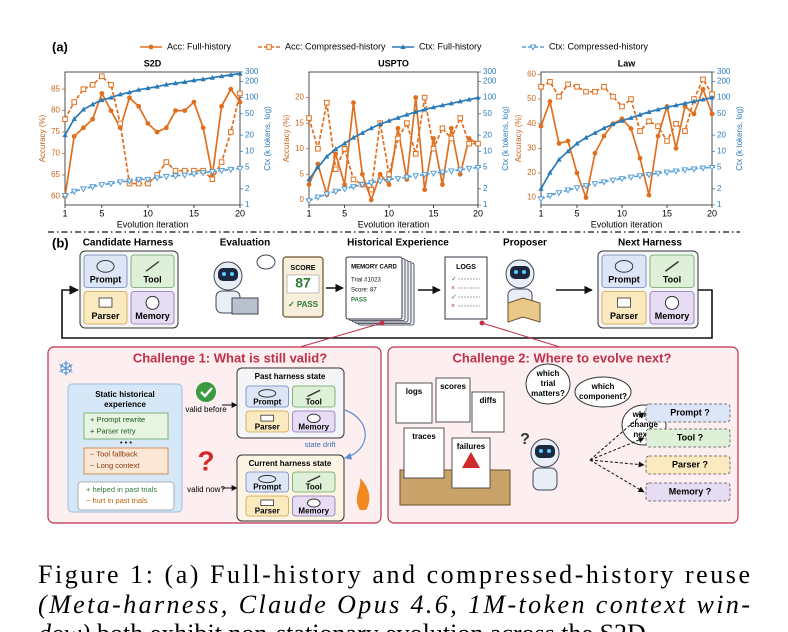 The image size is (788, 632). Describe the element at coordinates (240, 213) in the screenshot. I see `x-tick-label: 20` at that location.